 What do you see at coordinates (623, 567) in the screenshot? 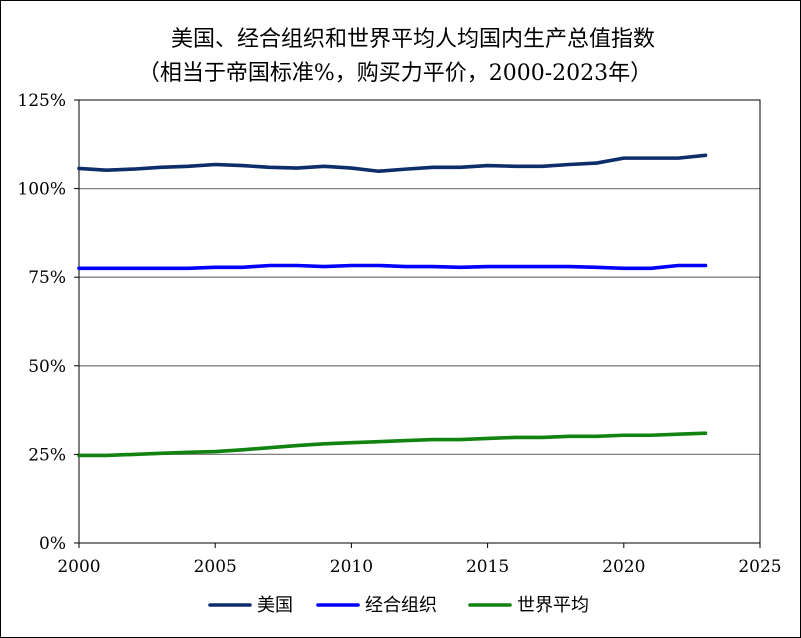
I see `x-tick-label: 2020` at bounding box center [623, 567].